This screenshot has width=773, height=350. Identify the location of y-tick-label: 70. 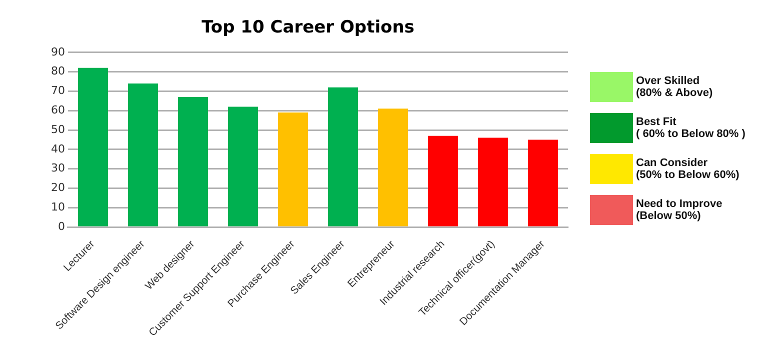
(57, 91).